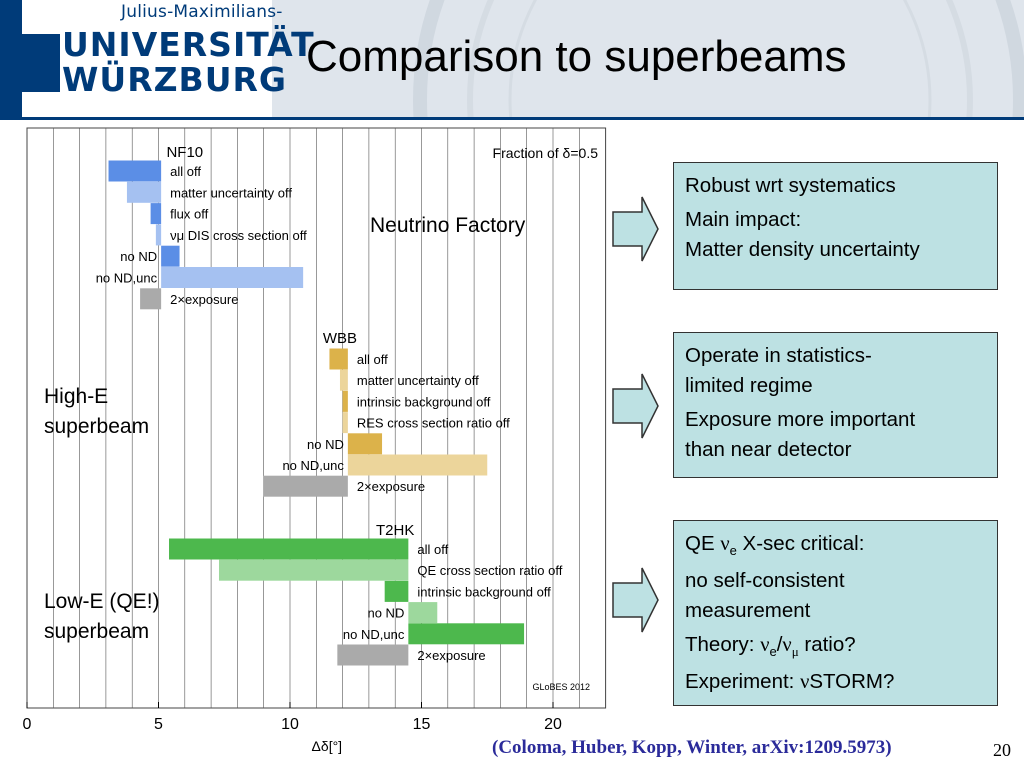  Describe the element at coordinates (576, 56) in the screenshot. I see `slide-title: Comparison to superbeams` at that location.